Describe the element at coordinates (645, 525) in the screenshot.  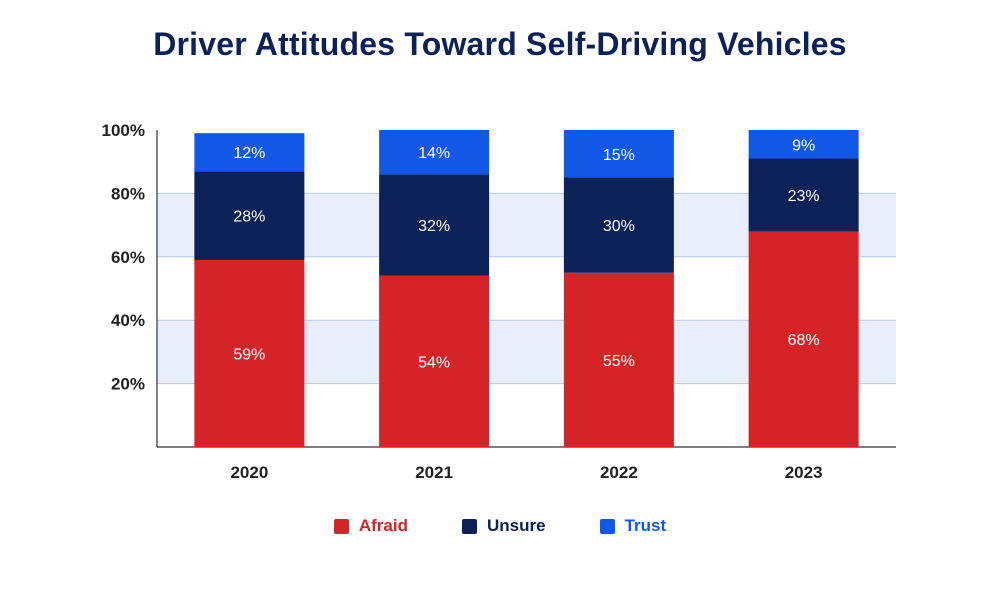
I see `legend-label-trust: Trust` at that location.